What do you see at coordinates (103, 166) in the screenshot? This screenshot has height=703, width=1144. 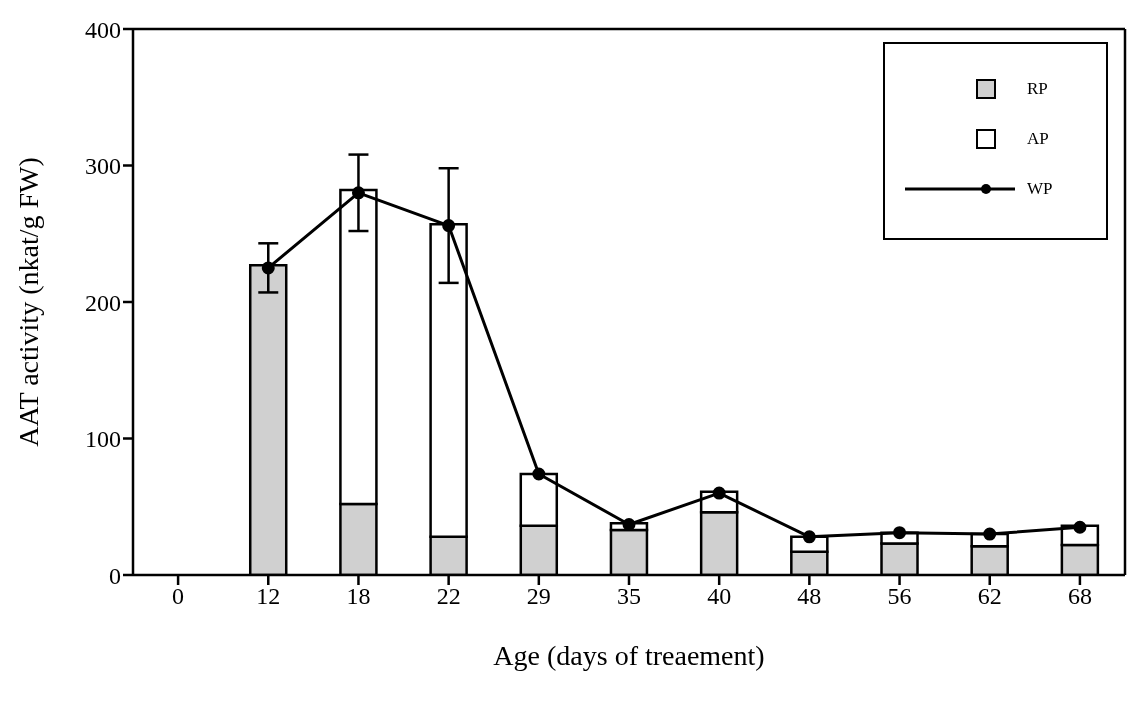 I see `y-tick-label: 300` at bounding box center [103, 166].